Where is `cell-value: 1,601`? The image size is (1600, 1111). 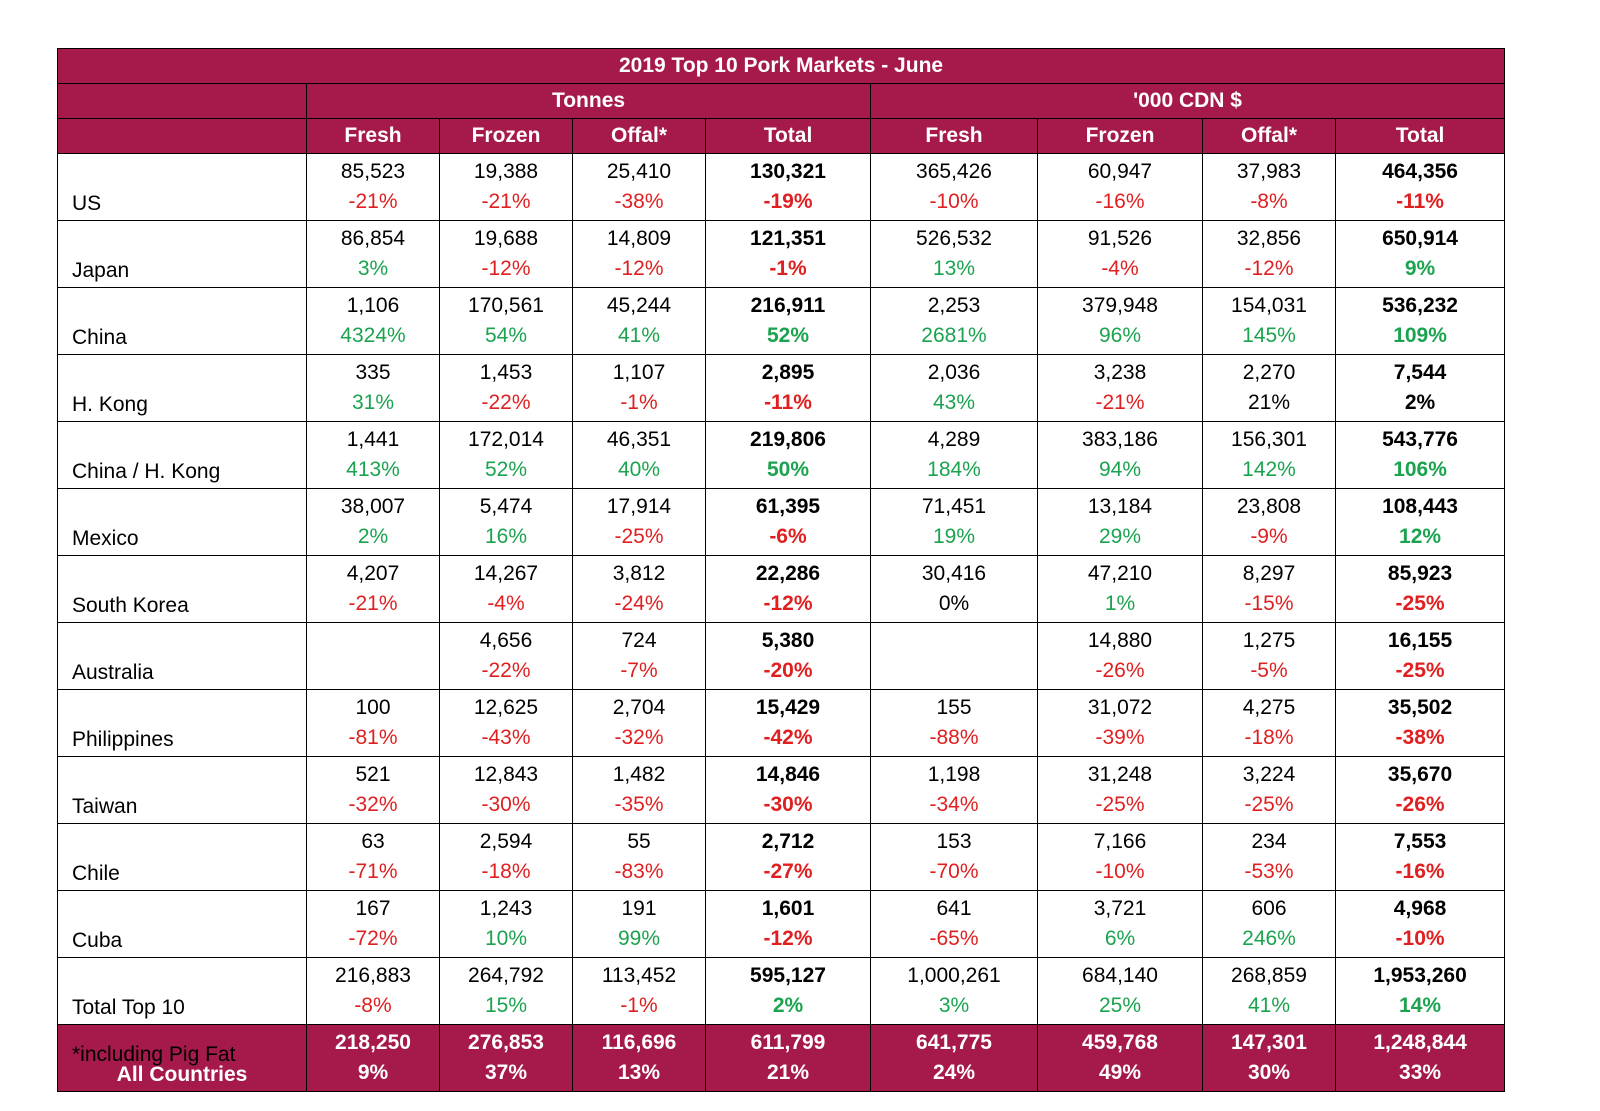 cell-value: 1,601 is located at coordinates (788, 908).